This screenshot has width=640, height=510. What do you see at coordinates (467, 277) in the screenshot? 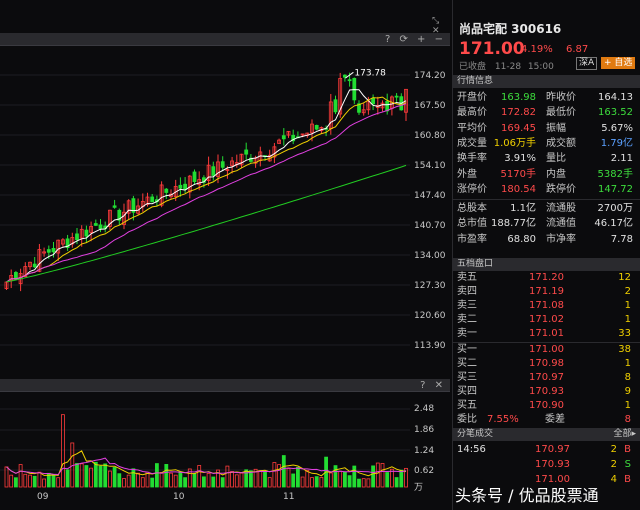
I see `level-label: 卖五` at bounding box center [467, 277].